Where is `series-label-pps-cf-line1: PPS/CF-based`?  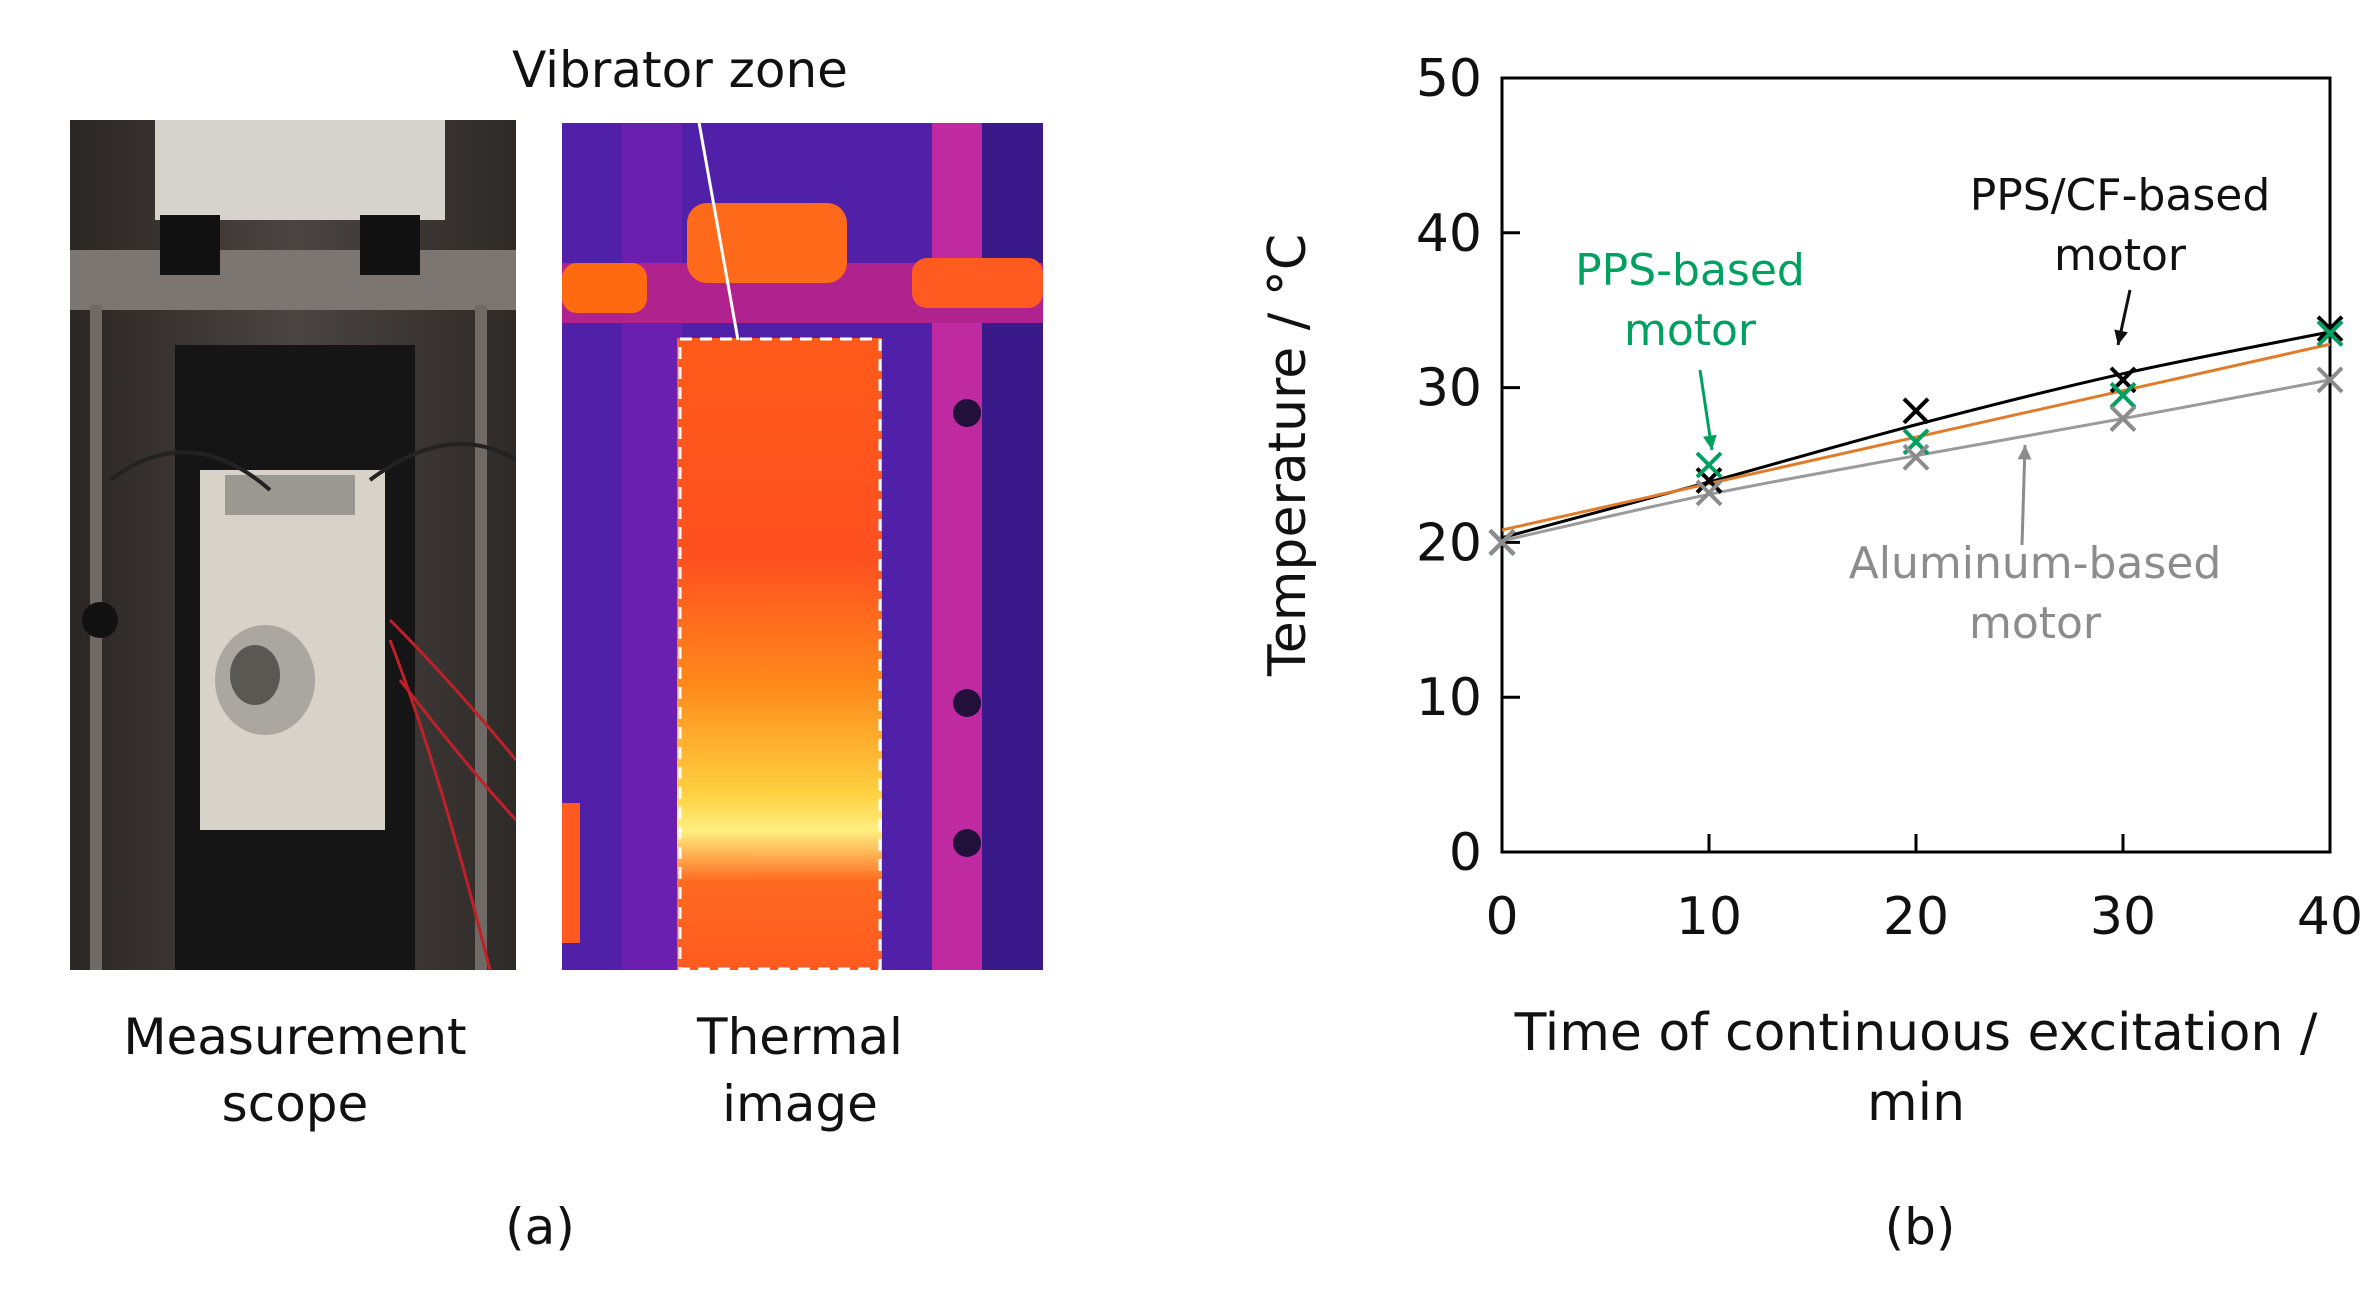
series-label-pps-cf-line1: PPS/CF-based is located at coordinates (2120, 195).